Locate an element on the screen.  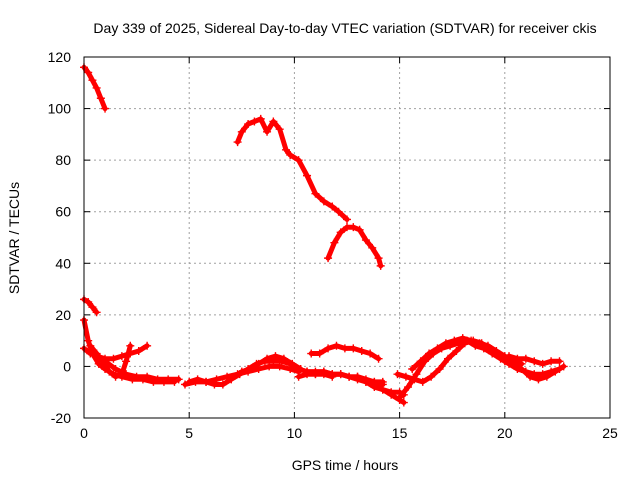
x-tick-label: 10 is located at coordinates (295, 433).